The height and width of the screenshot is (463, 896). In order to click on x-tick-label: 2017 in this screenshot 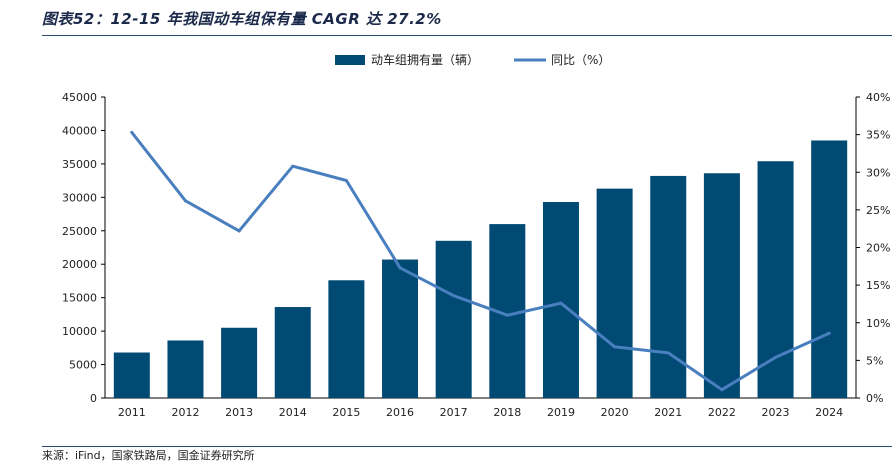, I will do `click(454, 412)`.